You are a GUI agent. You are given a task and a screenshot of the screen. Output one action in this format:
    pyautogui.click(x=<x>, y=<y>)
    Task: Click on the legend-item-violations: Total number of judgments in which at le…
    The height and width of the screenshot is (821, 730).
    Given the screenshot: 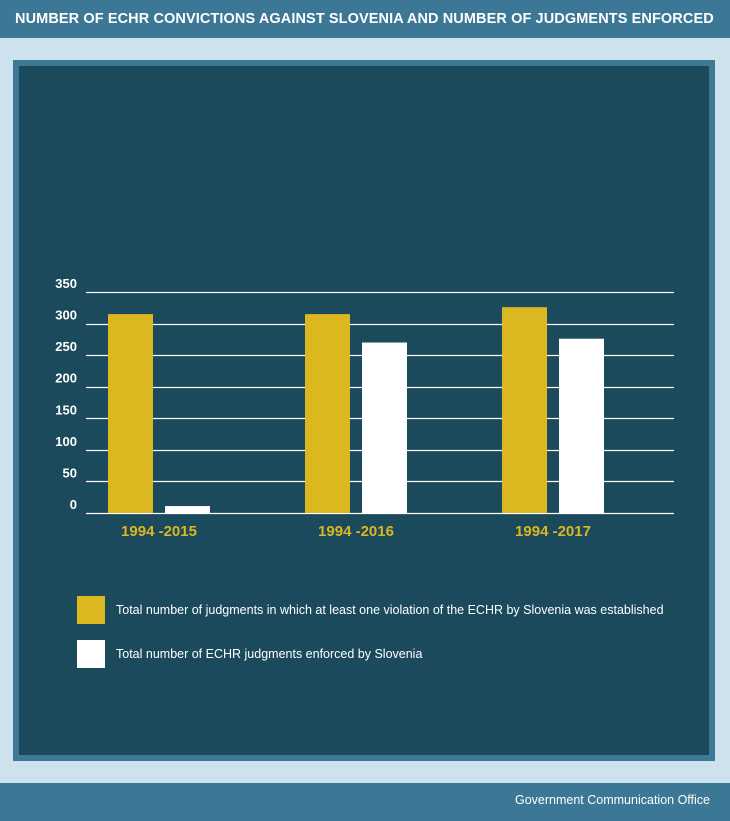 What is the action you would take?
    pyautogui.click(x=370, y=610)
    